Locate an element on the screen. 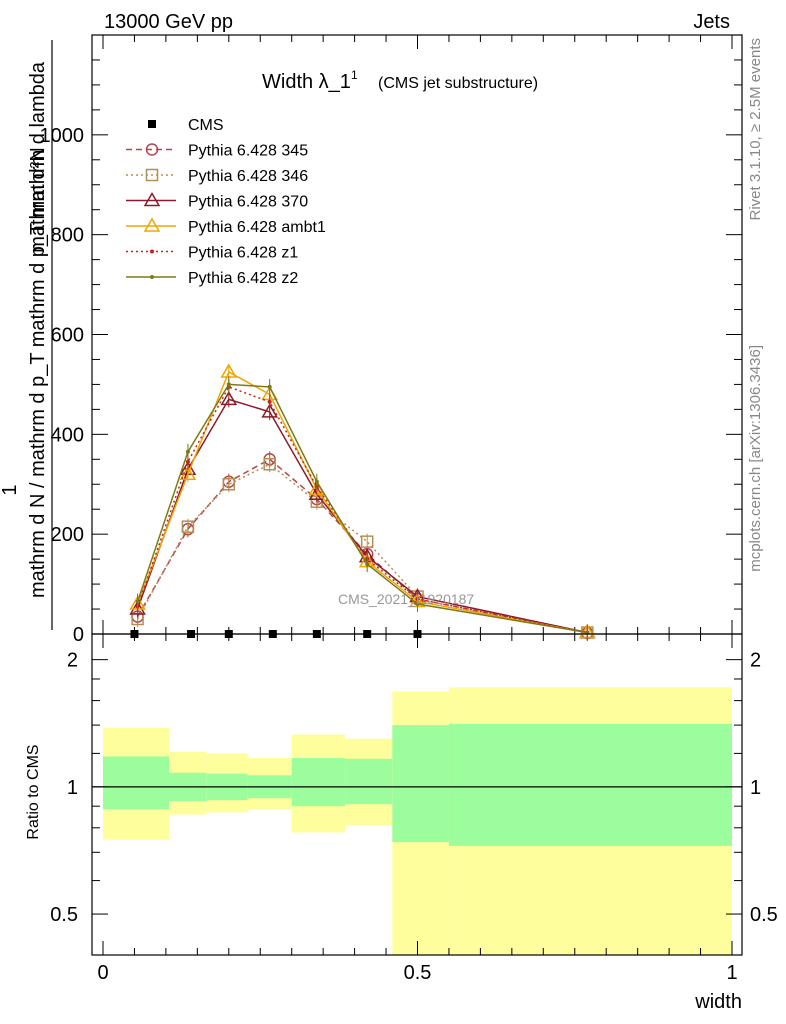  ratio-xtick-label: 0.5 is located at coordinates (418, 973).